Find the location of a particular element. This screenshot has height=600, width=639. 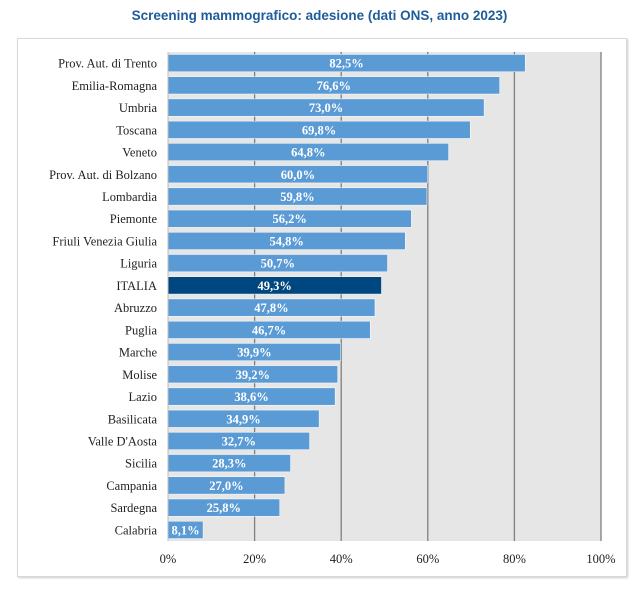

category-label: Piemonte is located at coordinates (134, 219).